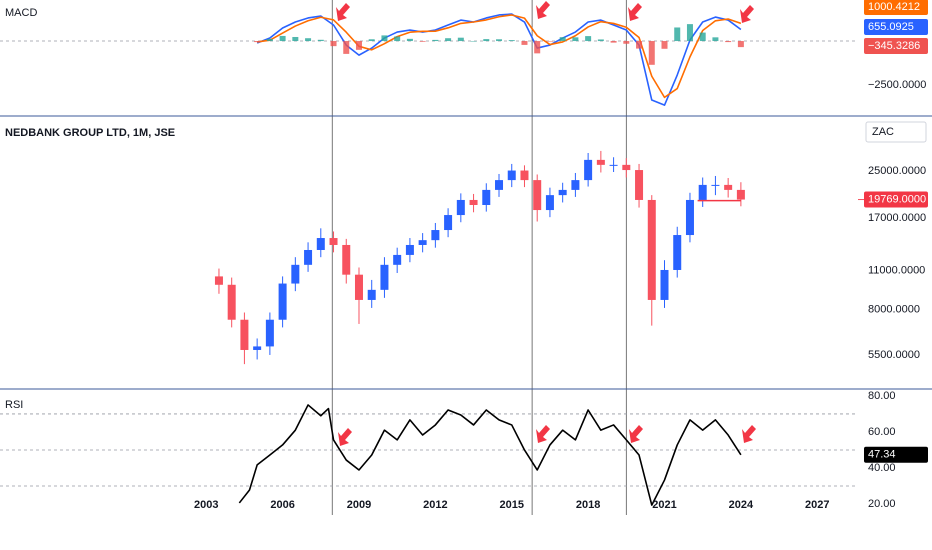 The image size is (932, 550). What do you see at coordinates (894, 355) in the screenshot?
I see `y-tick-label: 5500.0000` at bounding box center [894, 355].